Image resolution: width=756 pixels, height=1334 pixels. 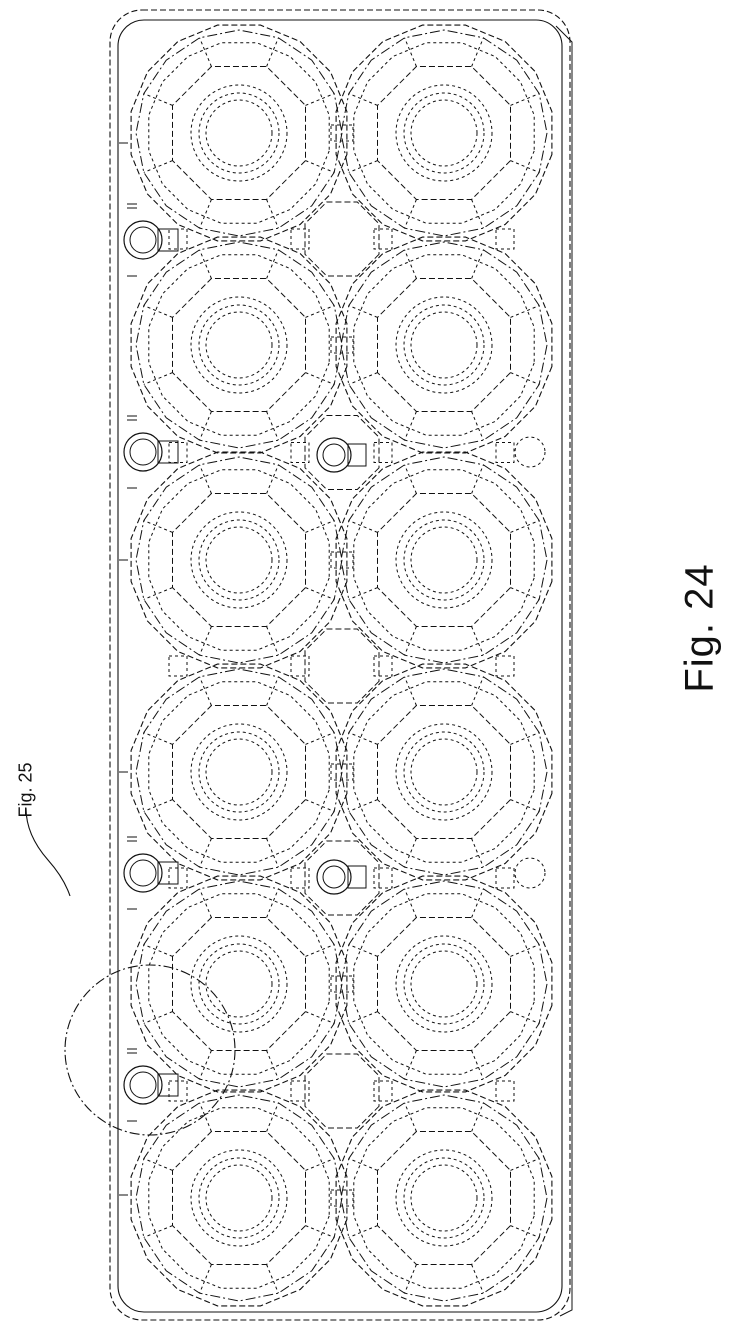 What do you see at coordinates (151, 240) in the screenshot?
I see `locking-tab` at bounding box center [151, 240].